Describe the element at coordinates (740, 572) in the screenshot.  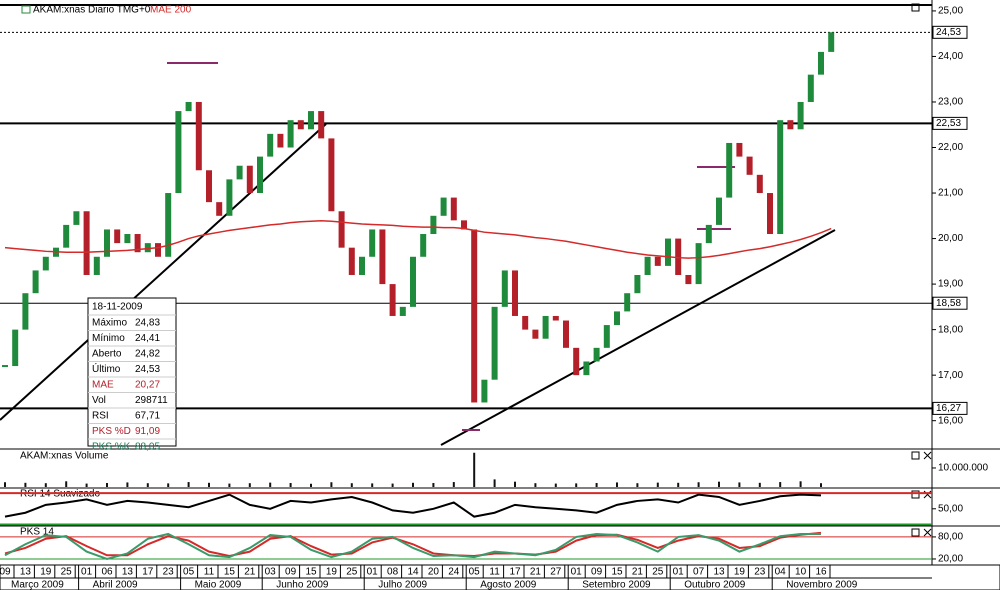
I see `x-tick-label: 19` at that location.